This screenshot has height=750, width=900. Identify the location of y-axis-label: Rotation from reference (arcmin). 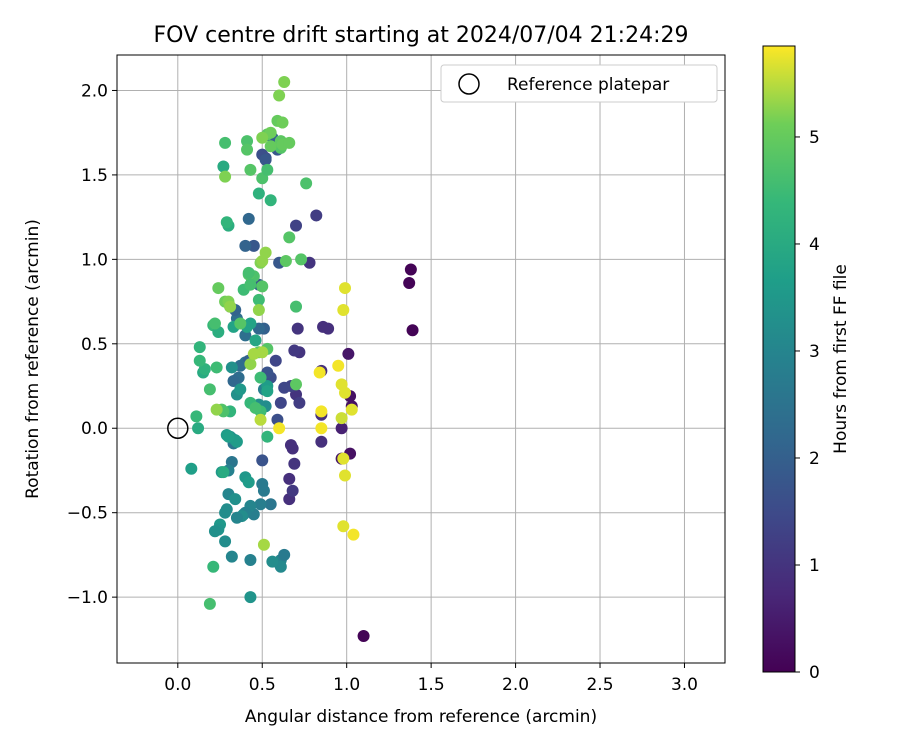
(33, 359).